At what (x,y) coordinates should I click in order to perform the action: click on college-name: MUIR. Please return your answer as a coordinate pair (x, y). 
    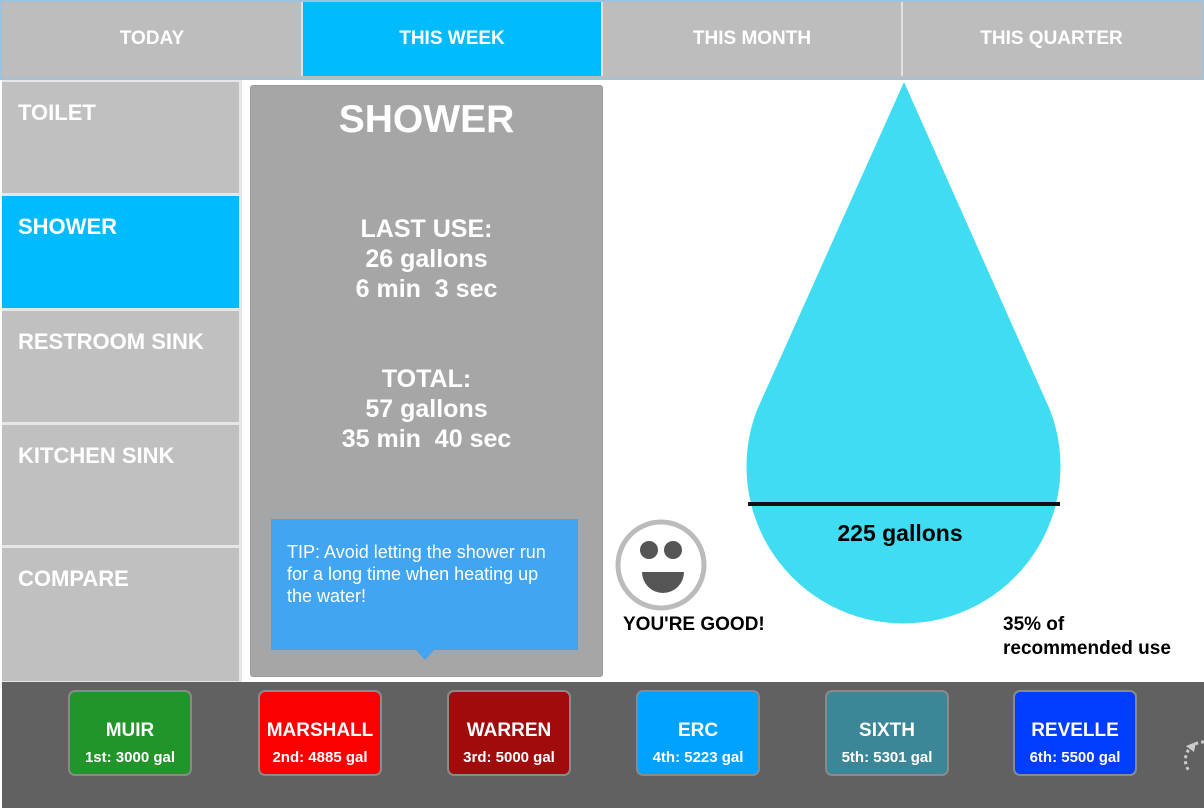
    Looking at the image, I should click on (130, 730).